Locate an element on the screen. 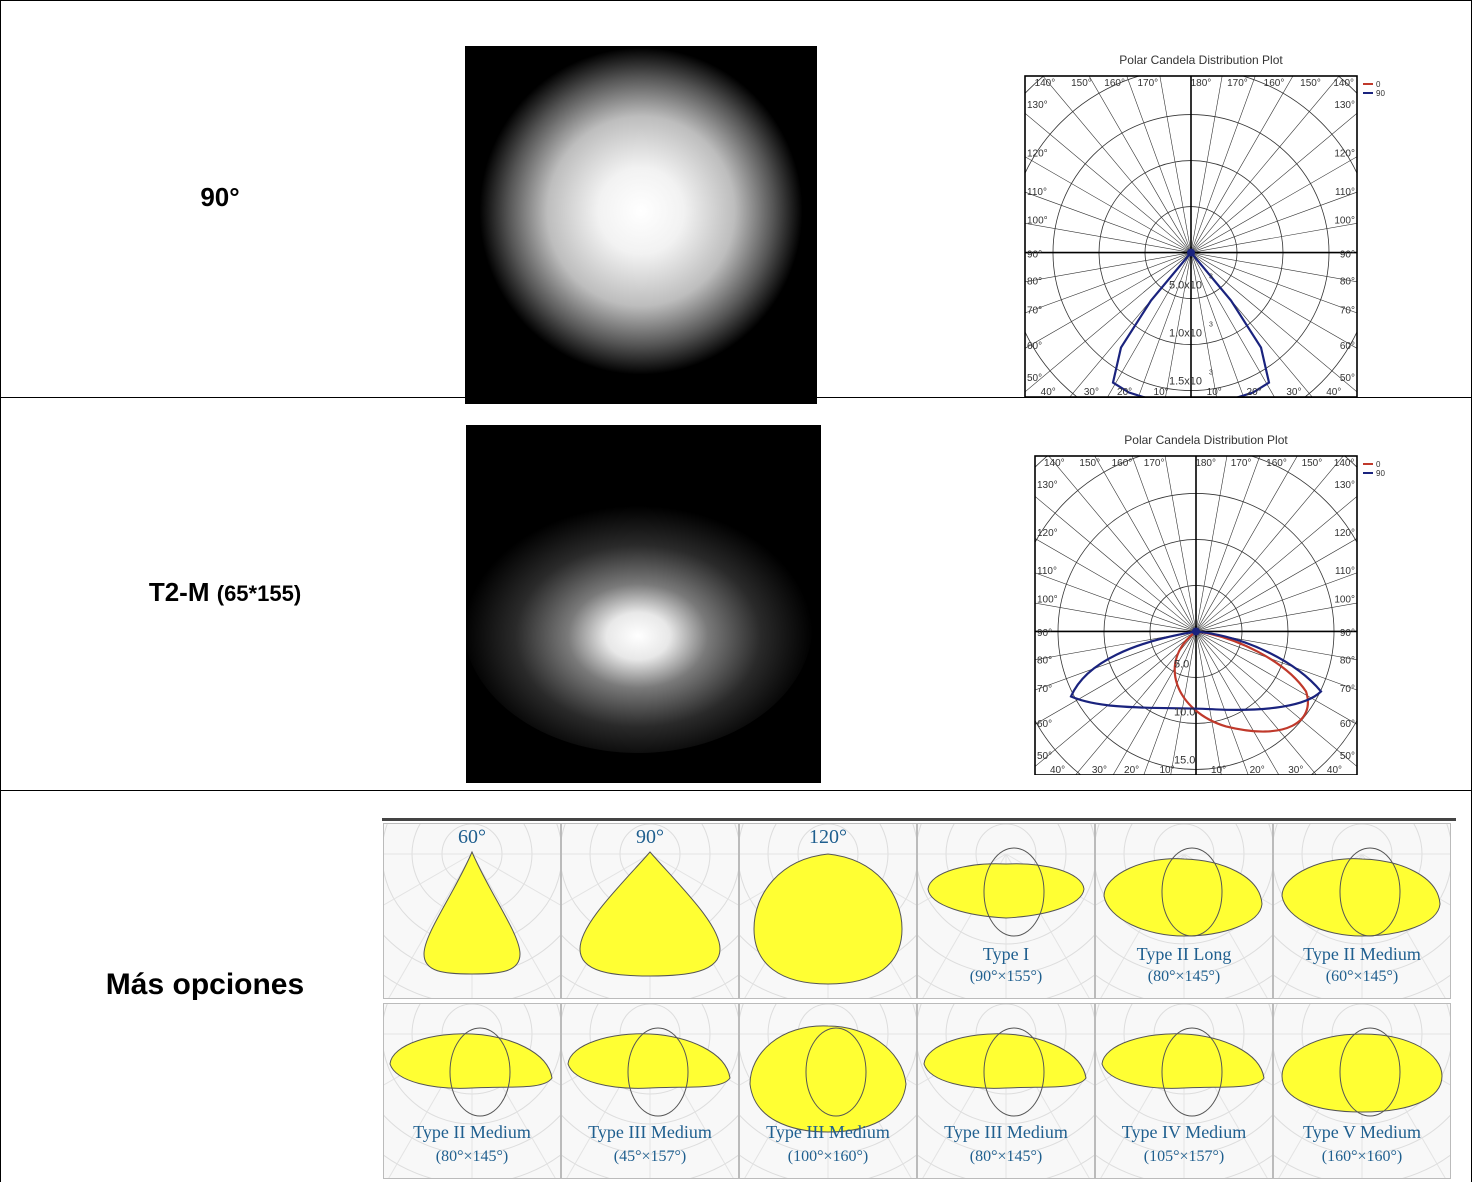 The image size is (1475, 1182). curve-c90 is located at coordinates (1191, 323).